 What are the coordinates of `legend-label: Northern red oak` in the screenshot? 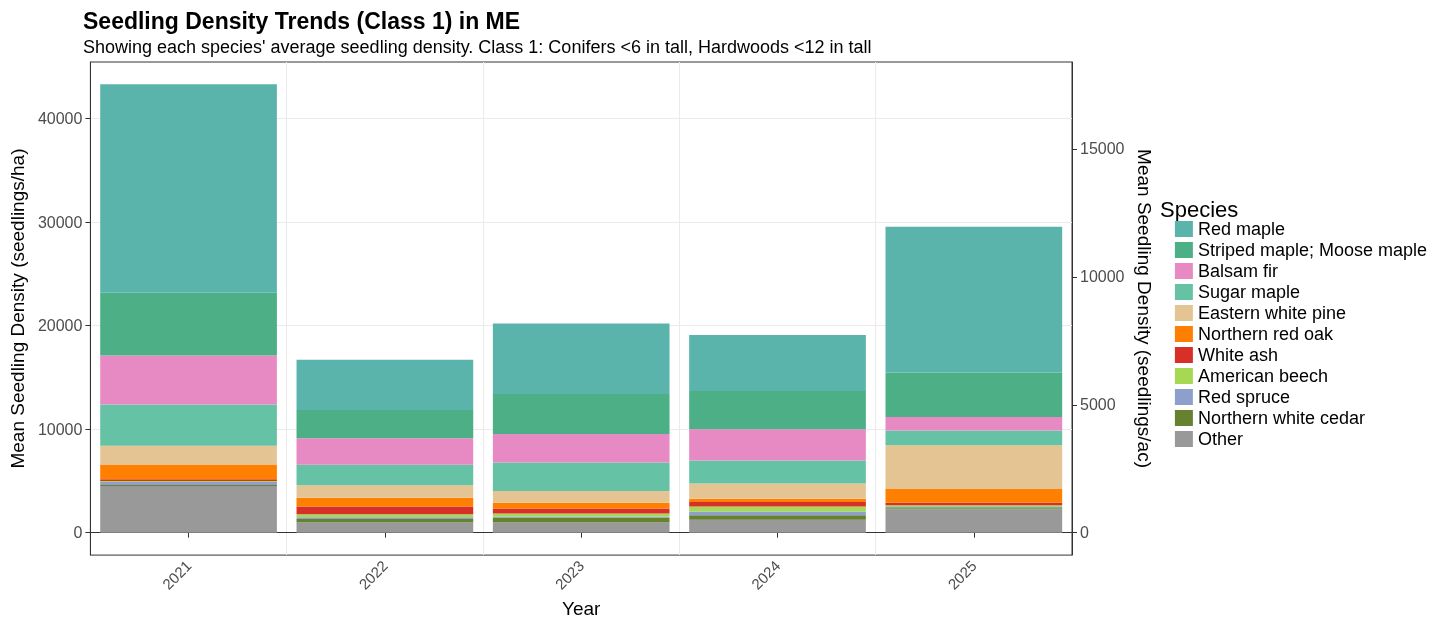 It's located at (1265, 334).